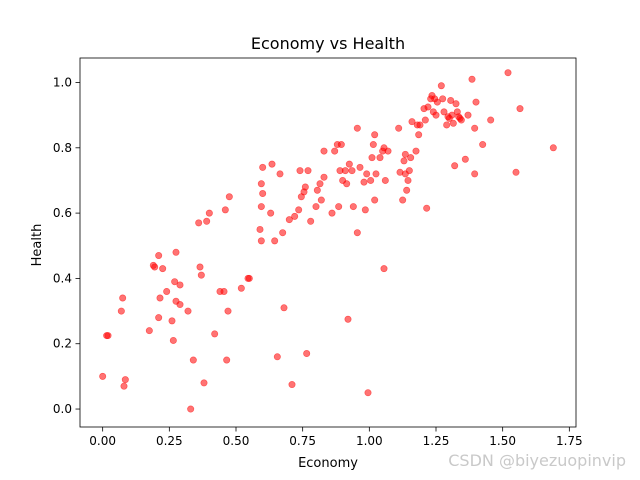  Describe the element at coordinates (169, 441) in the screenshot. I see `x-tick-label: 0.25` at that location.